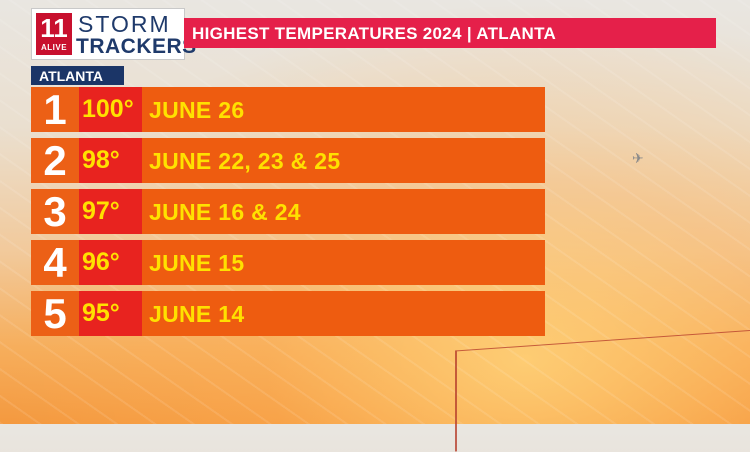  Describe the element at coordinates (343, 313) in the screenshot. I see `date-cell: JUNE 14` at that location.